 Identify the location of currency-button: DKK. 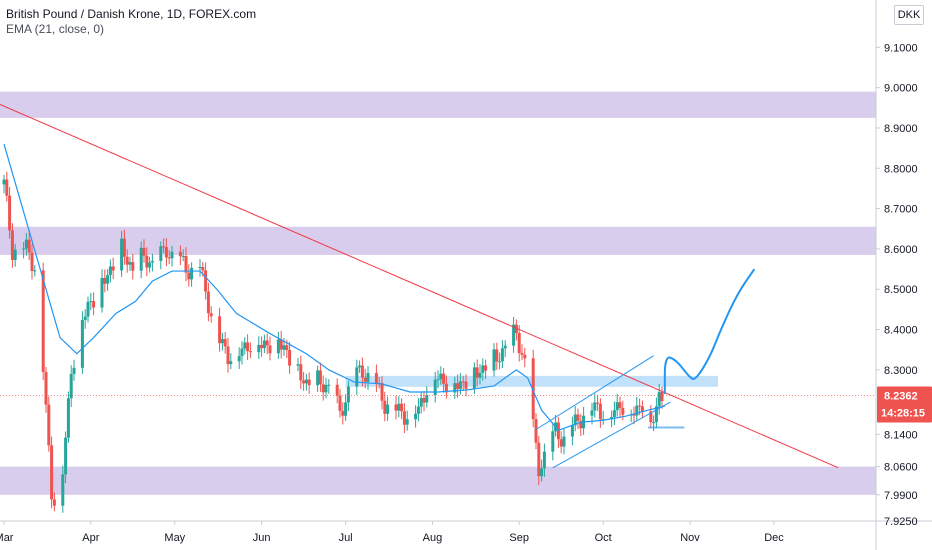
(909, 15).